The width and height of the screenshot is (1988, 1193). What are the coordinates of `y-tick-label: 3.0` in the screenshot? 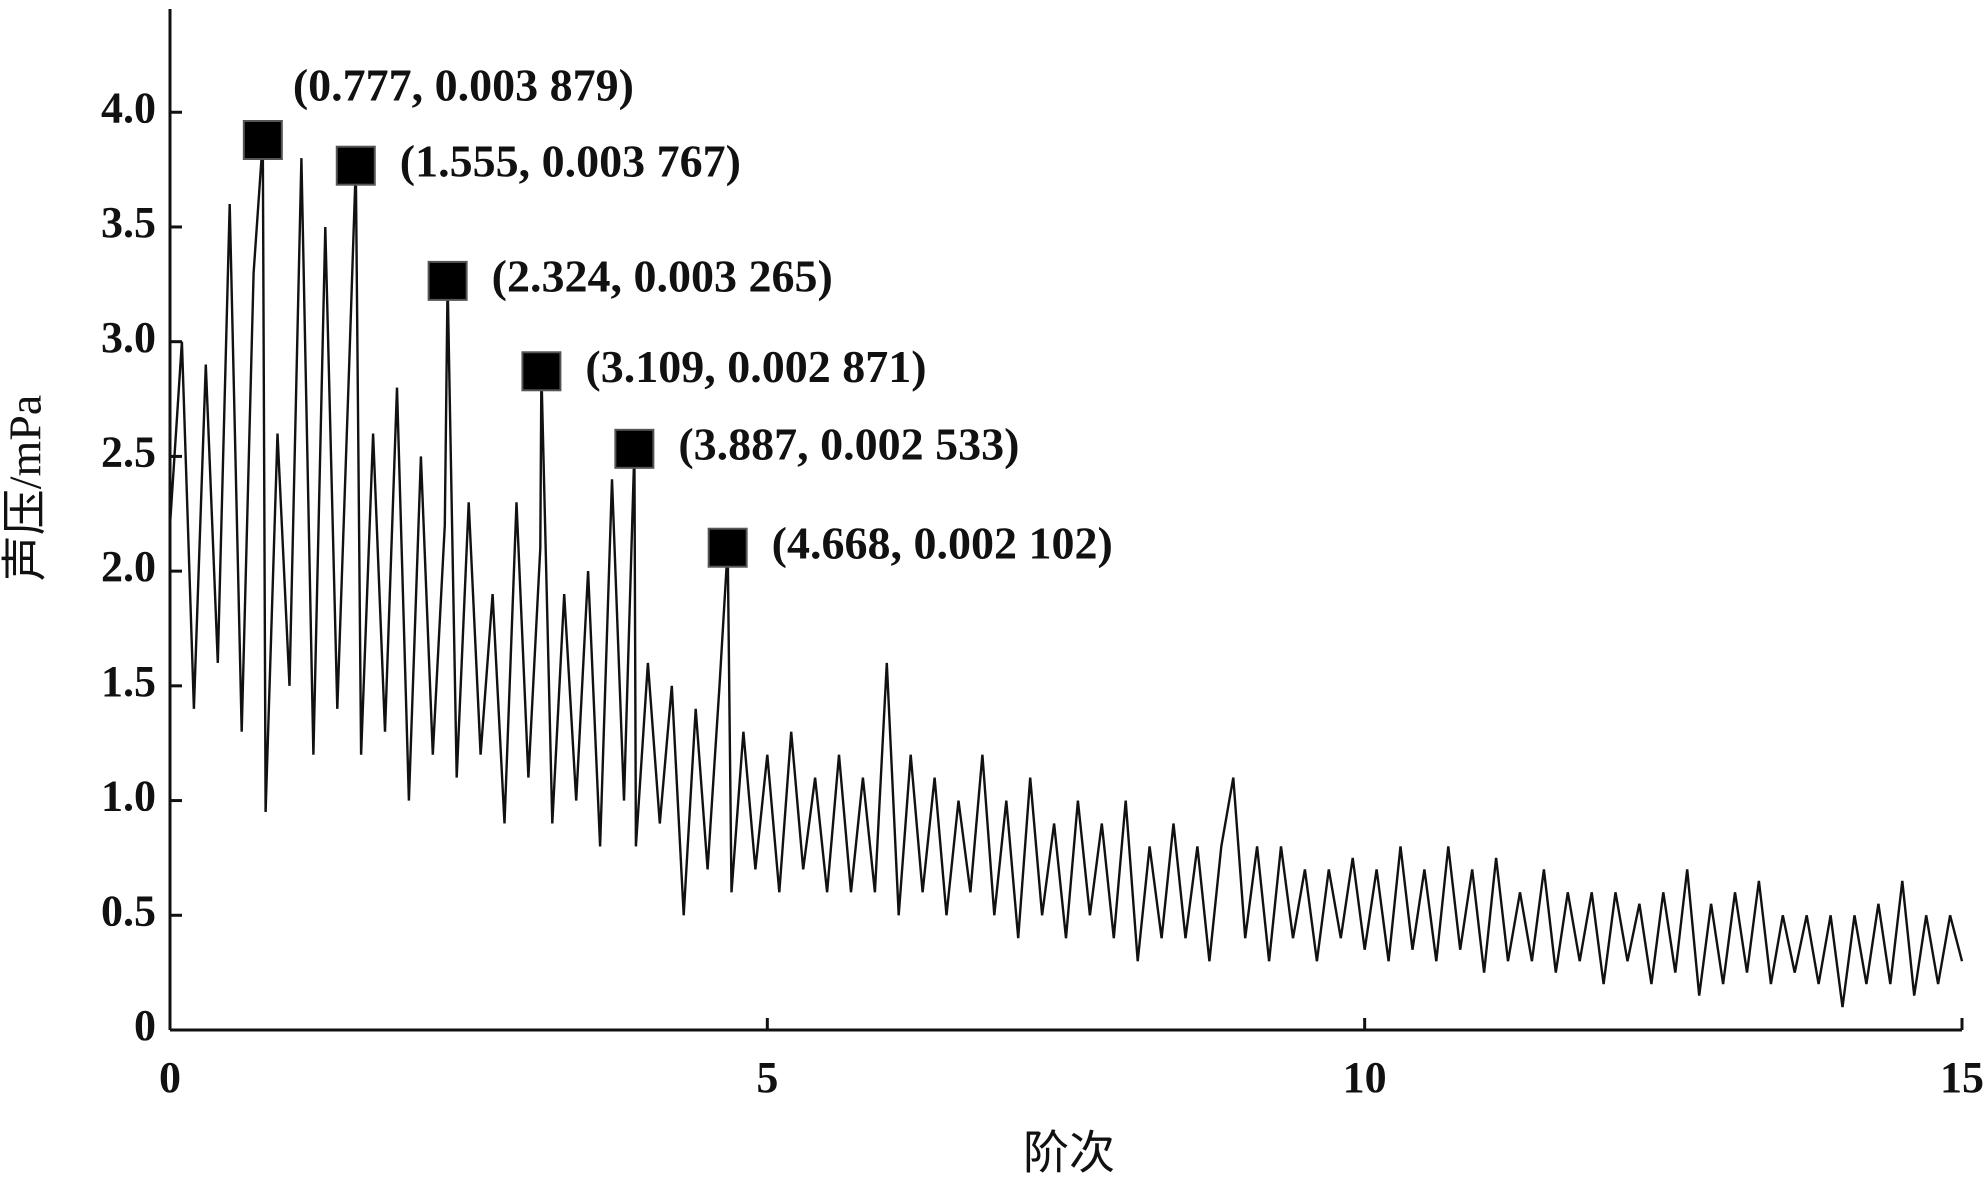 It's located at (128, 337).